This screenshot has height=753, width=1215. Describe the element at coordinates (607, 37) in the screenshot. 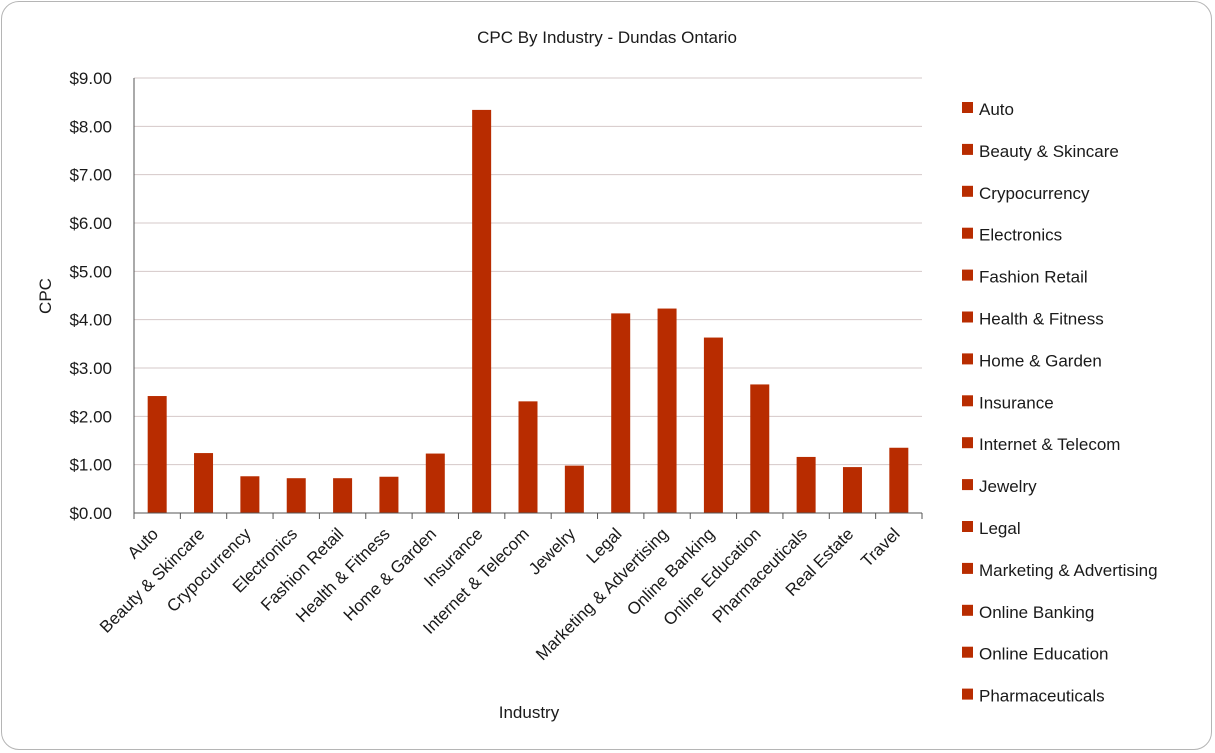

I see `chart-title: CPC By Industry - Dundas Ontario` at that location.